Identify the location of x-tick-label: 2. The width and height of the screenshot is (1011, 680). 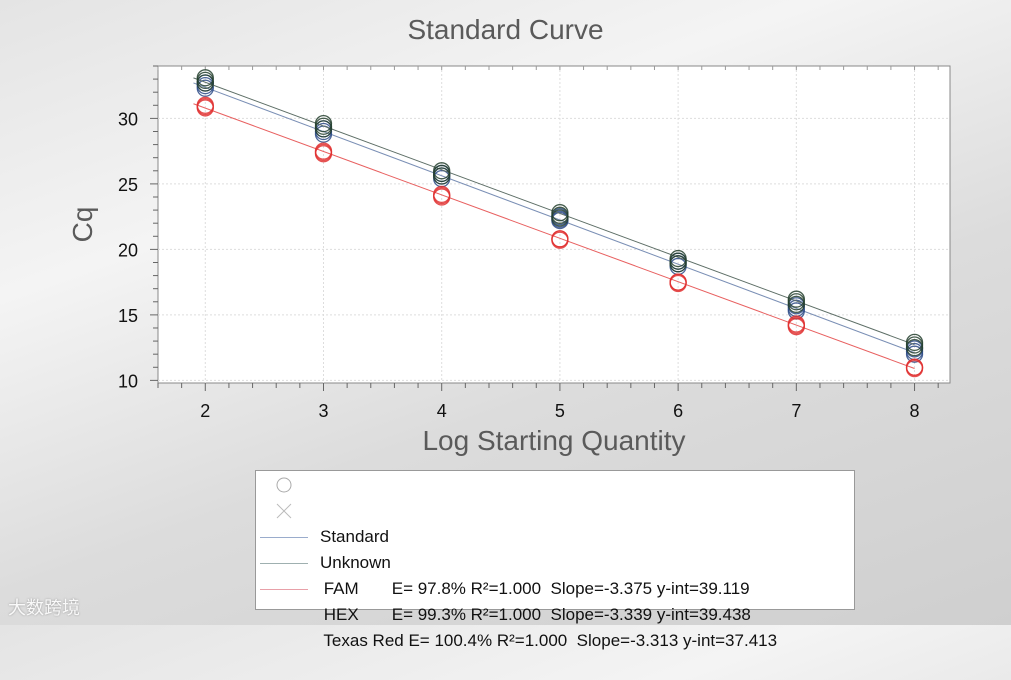
(205, 411).